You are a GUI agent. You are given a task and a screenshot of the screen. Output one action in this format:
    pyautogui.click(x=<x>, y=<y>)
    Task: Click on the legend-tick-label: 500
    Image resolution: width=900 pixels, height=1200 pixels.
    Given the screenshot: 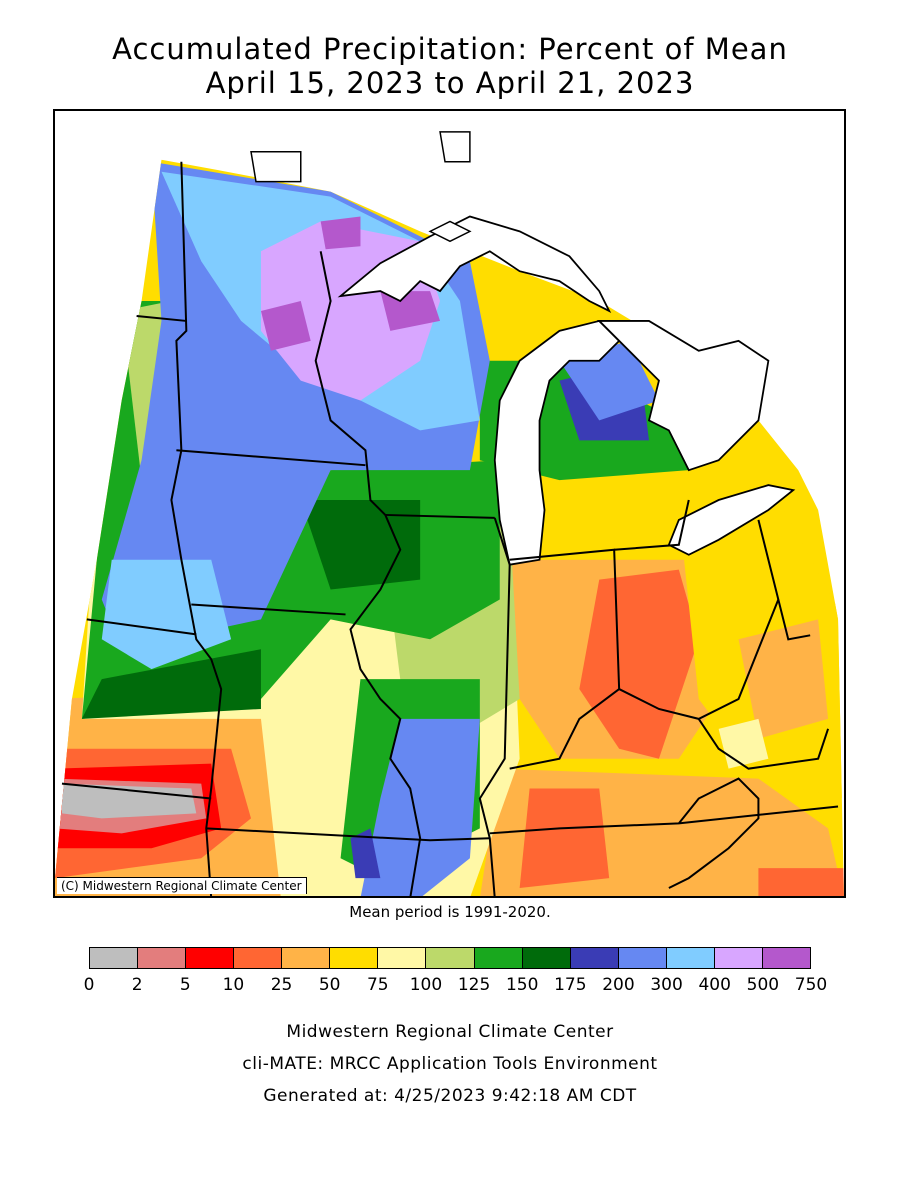 What is the action you would take?
    pyautogui.click(x=763, y=985)
    